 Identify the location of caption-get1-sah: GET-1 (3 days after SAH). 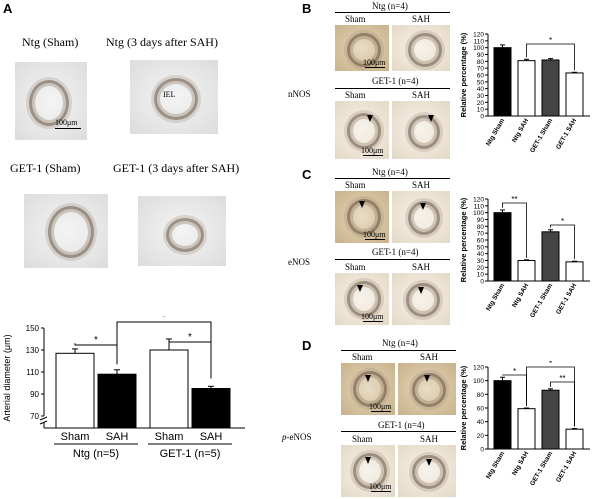
(176, 168).